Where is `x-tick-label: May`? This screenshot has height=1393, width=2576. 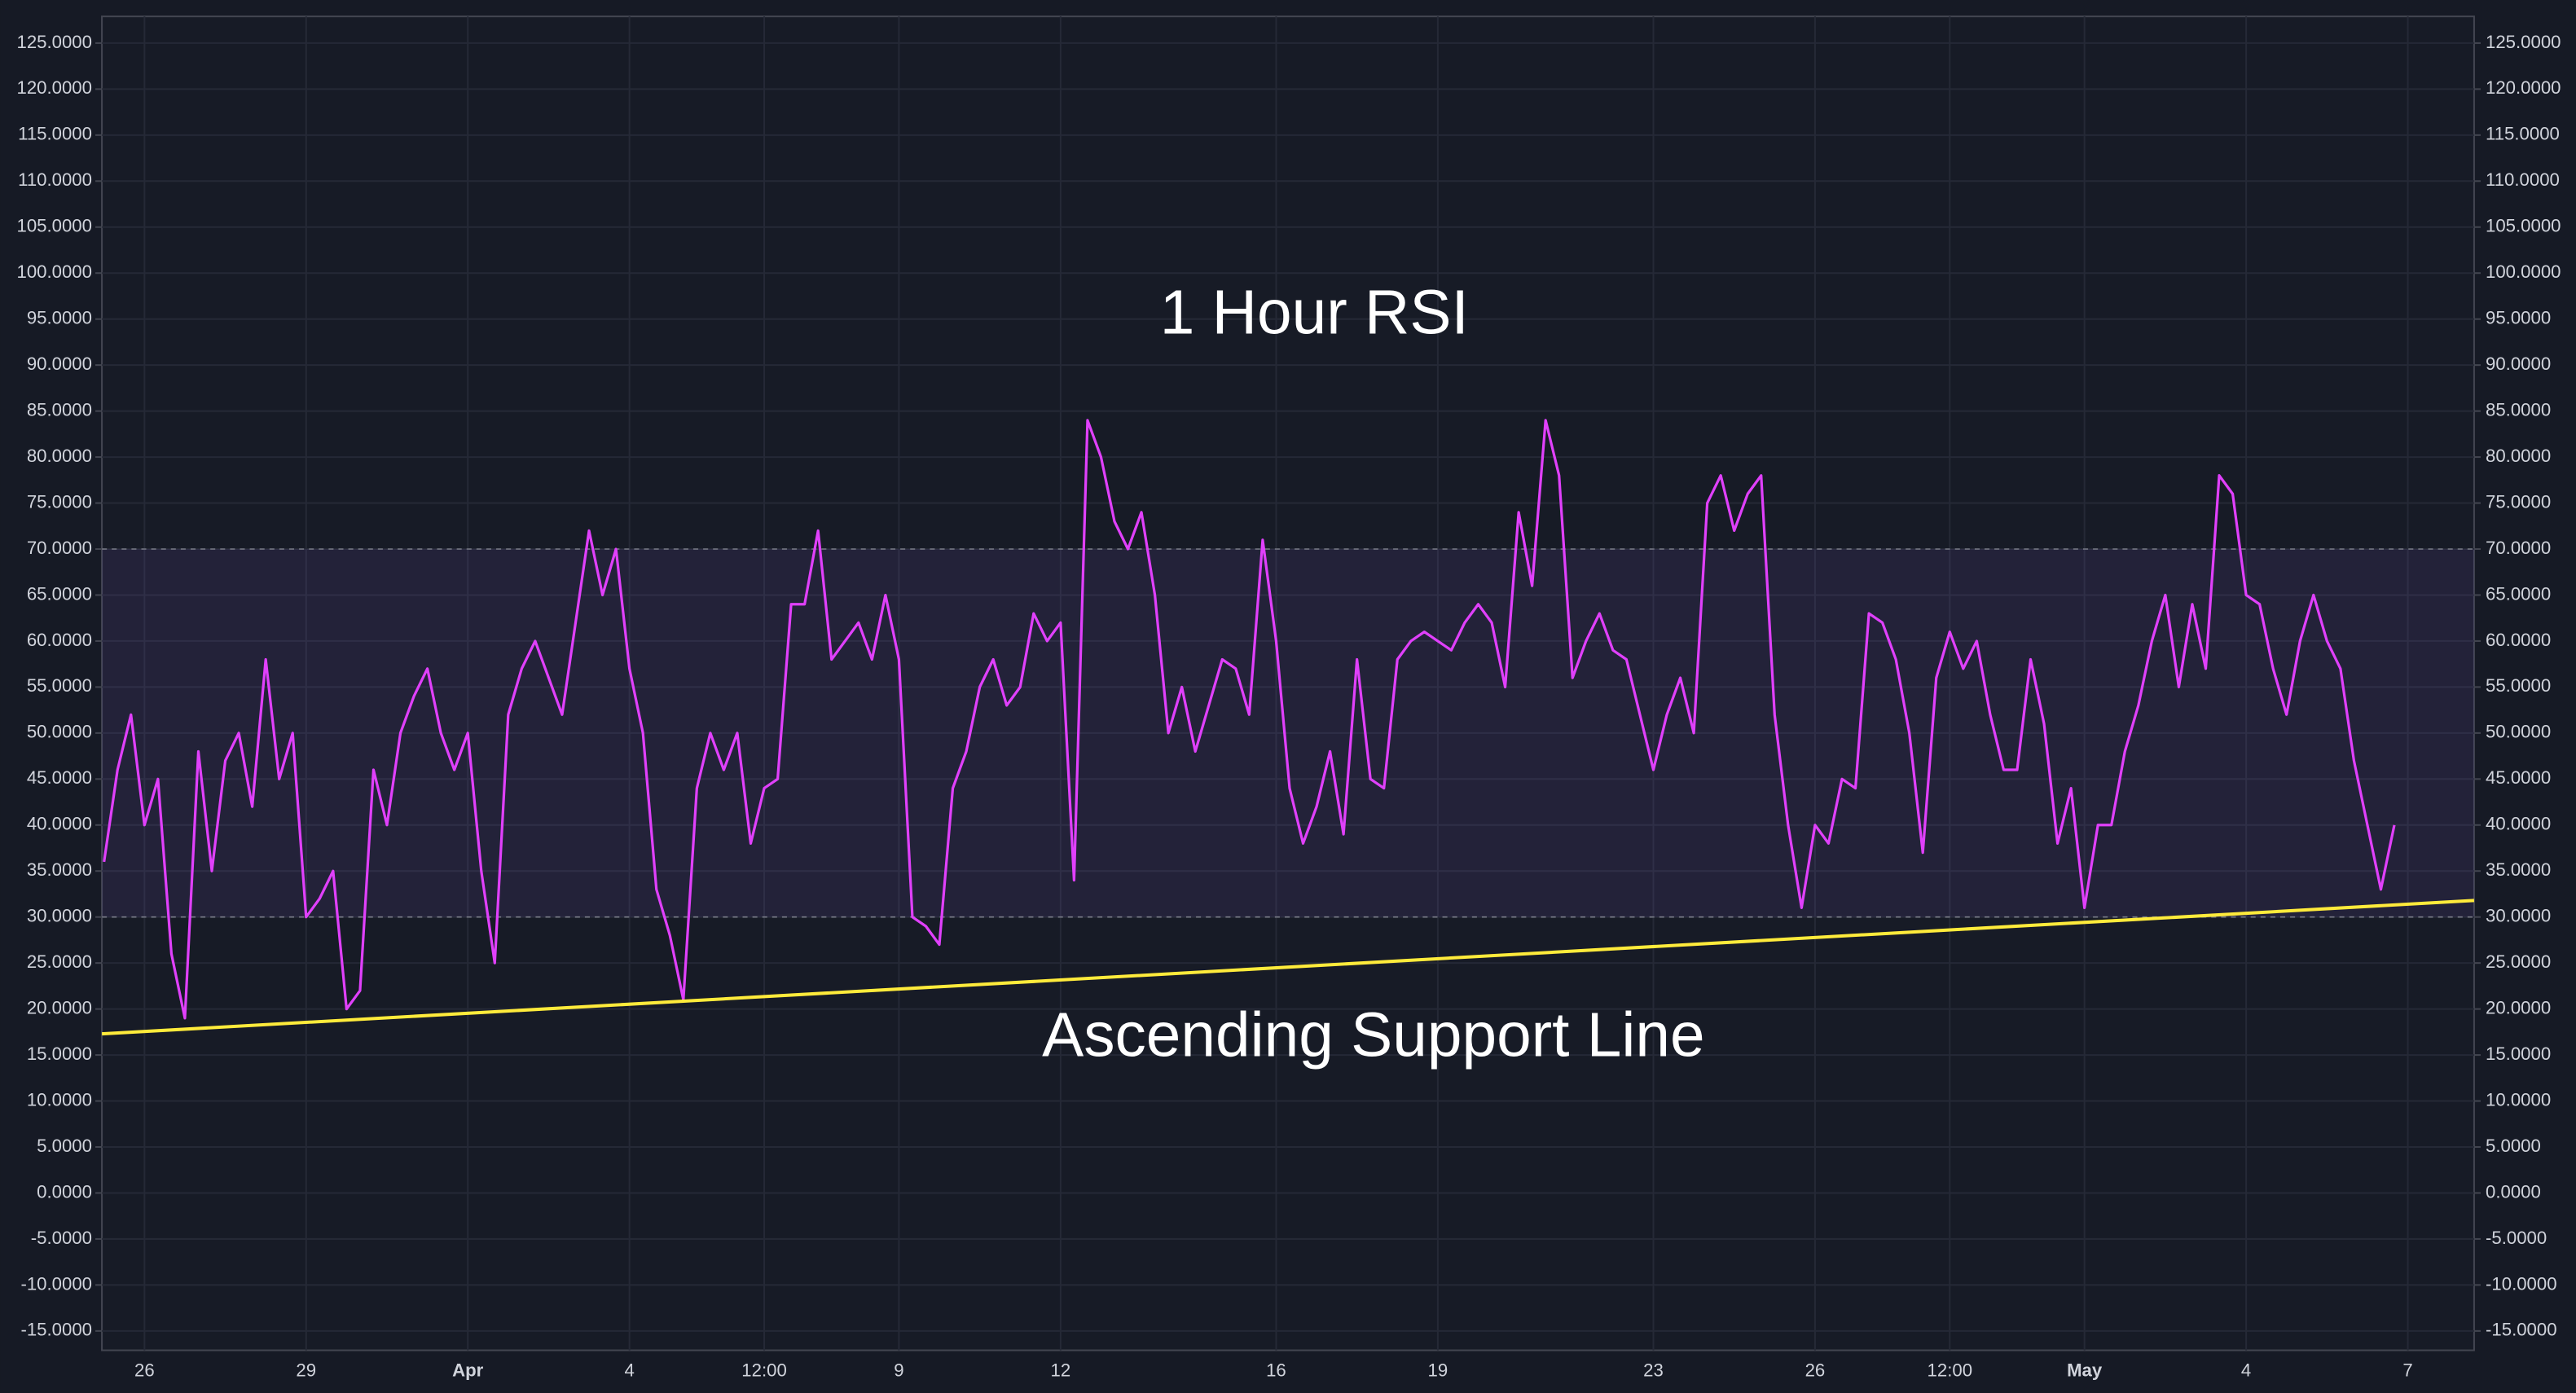
x-tick-label: May is located at coordinates (2085, 1370).